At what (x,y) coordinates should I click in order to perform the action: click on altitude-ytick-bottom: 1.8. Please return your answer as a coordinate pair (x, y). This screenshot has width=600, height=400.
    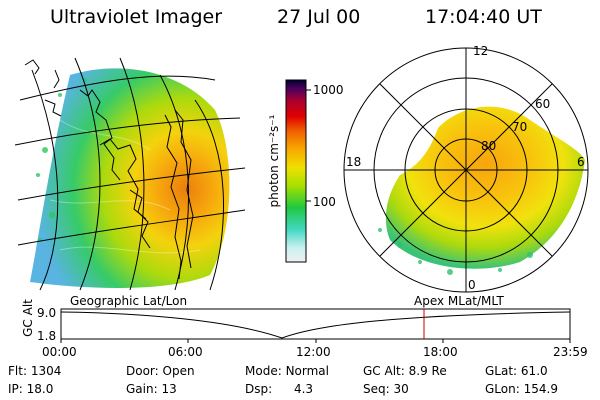
    Looking at the image, I should click on (47, 336).